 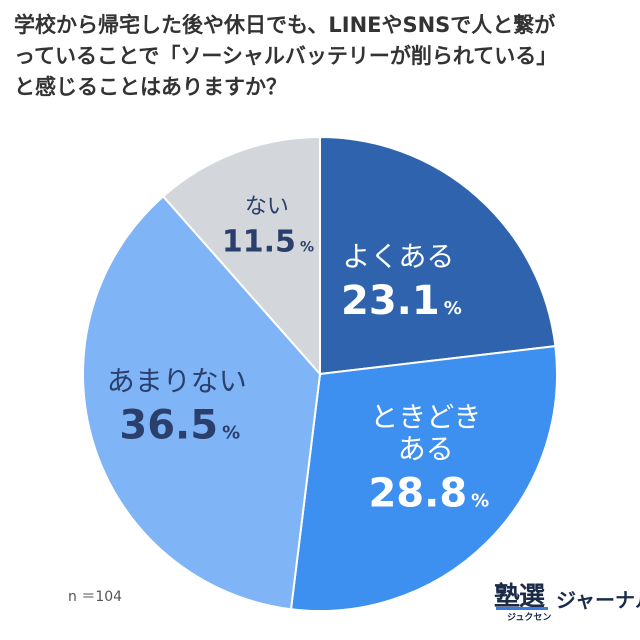 What do you see at coordinates (168, 425) in the screenshot?
I see `slice-value-3: 36.5` at bounding box center [168, 425].